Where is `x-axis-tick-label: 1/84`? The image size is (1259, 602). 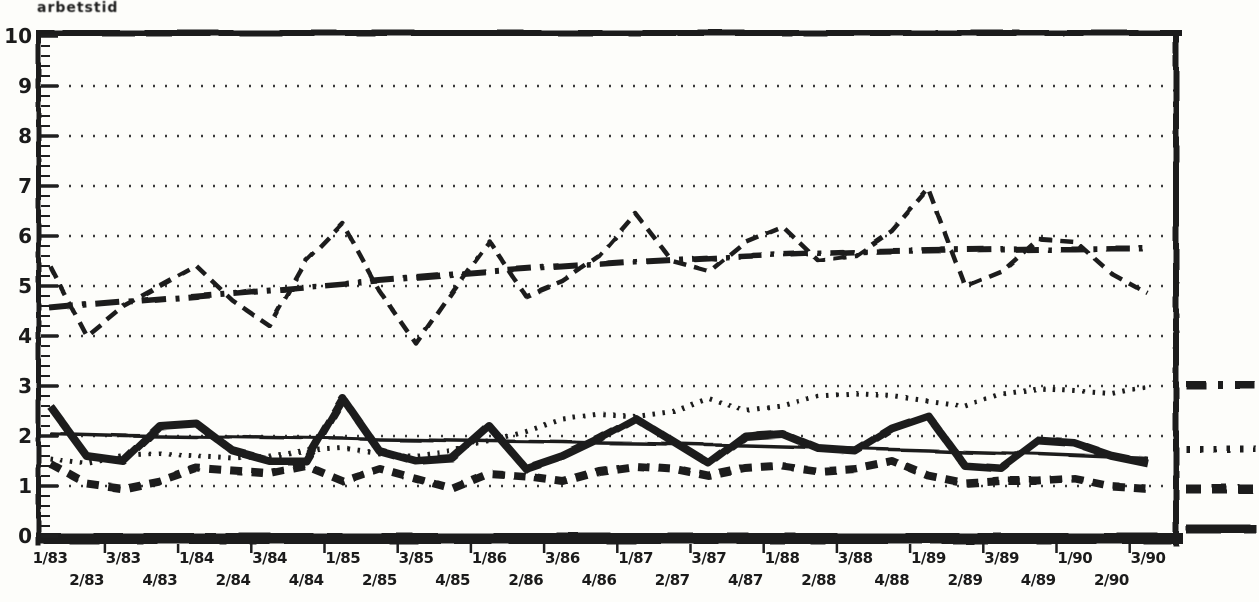 x-axis-tick-label: 1/84 is located at coordinates (196, 558).